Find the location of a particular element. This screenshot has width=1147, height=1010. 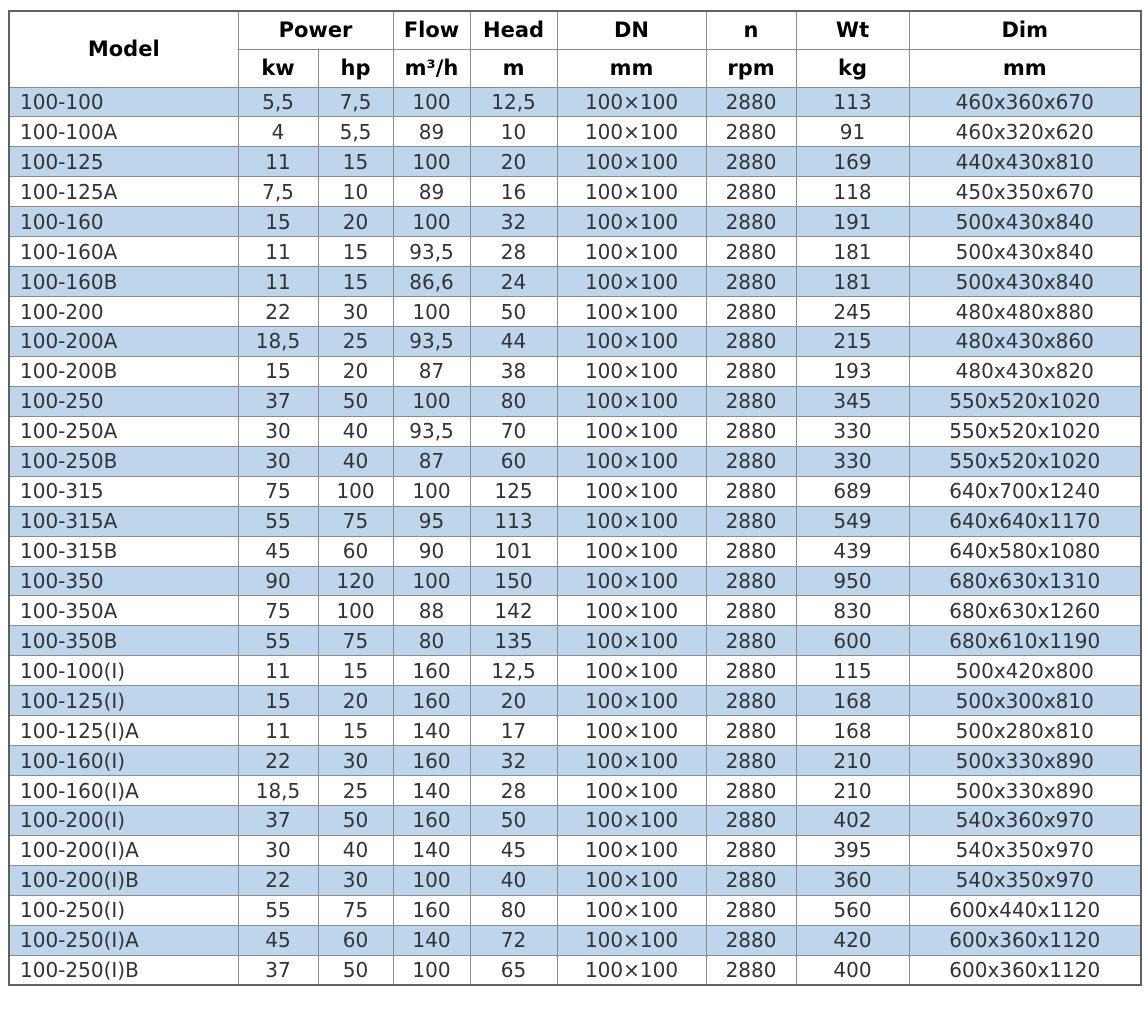

cell-wt: 402 is located at coordinates (852, 820).